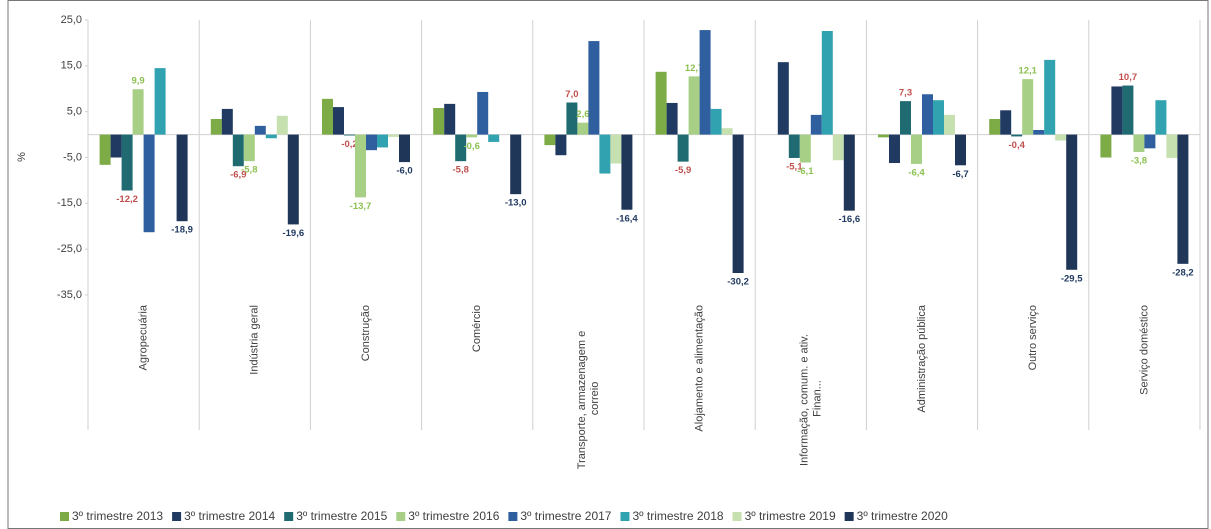 This screenshot has width=1211, height=529. I want to click on y-tick-label: 25,0, so click(71, 20).